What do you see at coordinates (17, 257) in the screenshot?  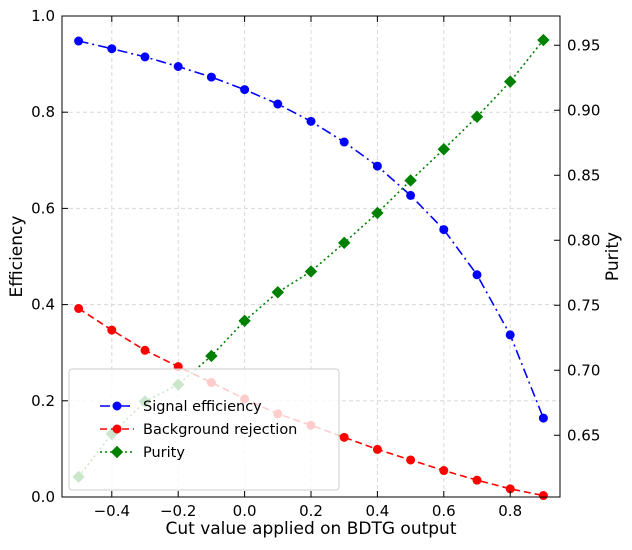 I see `y-axis-title: Efficiency` at bounding box center [17, 257].